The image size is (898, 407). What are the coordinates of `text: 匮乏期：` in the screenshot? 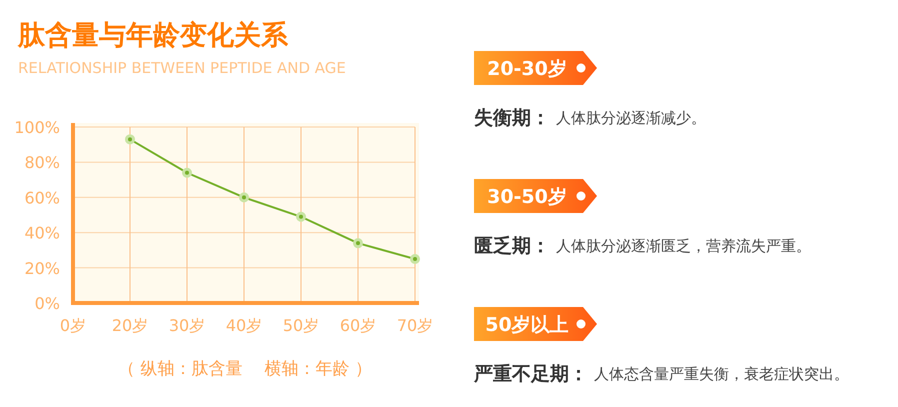 It's located at (512, 246).